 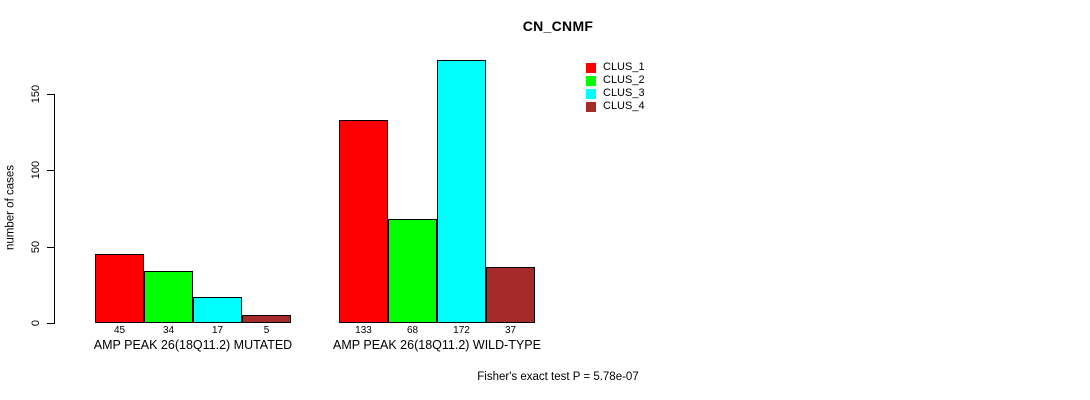 I want to click on bar-clus_2-group1, so click(x=168, y=297).